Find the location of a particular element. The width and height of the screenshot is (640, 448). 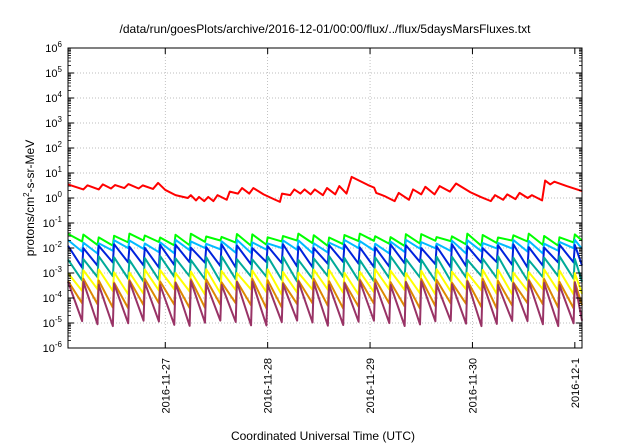

y-tick-label: 10⁰ is located at coordinates (53, 197).